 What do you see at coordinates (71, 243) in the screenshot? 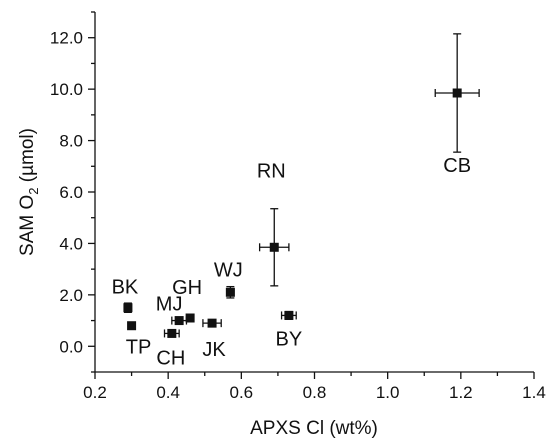
I see `y-tick-label: 4.0` at bounding box center [71, 243].